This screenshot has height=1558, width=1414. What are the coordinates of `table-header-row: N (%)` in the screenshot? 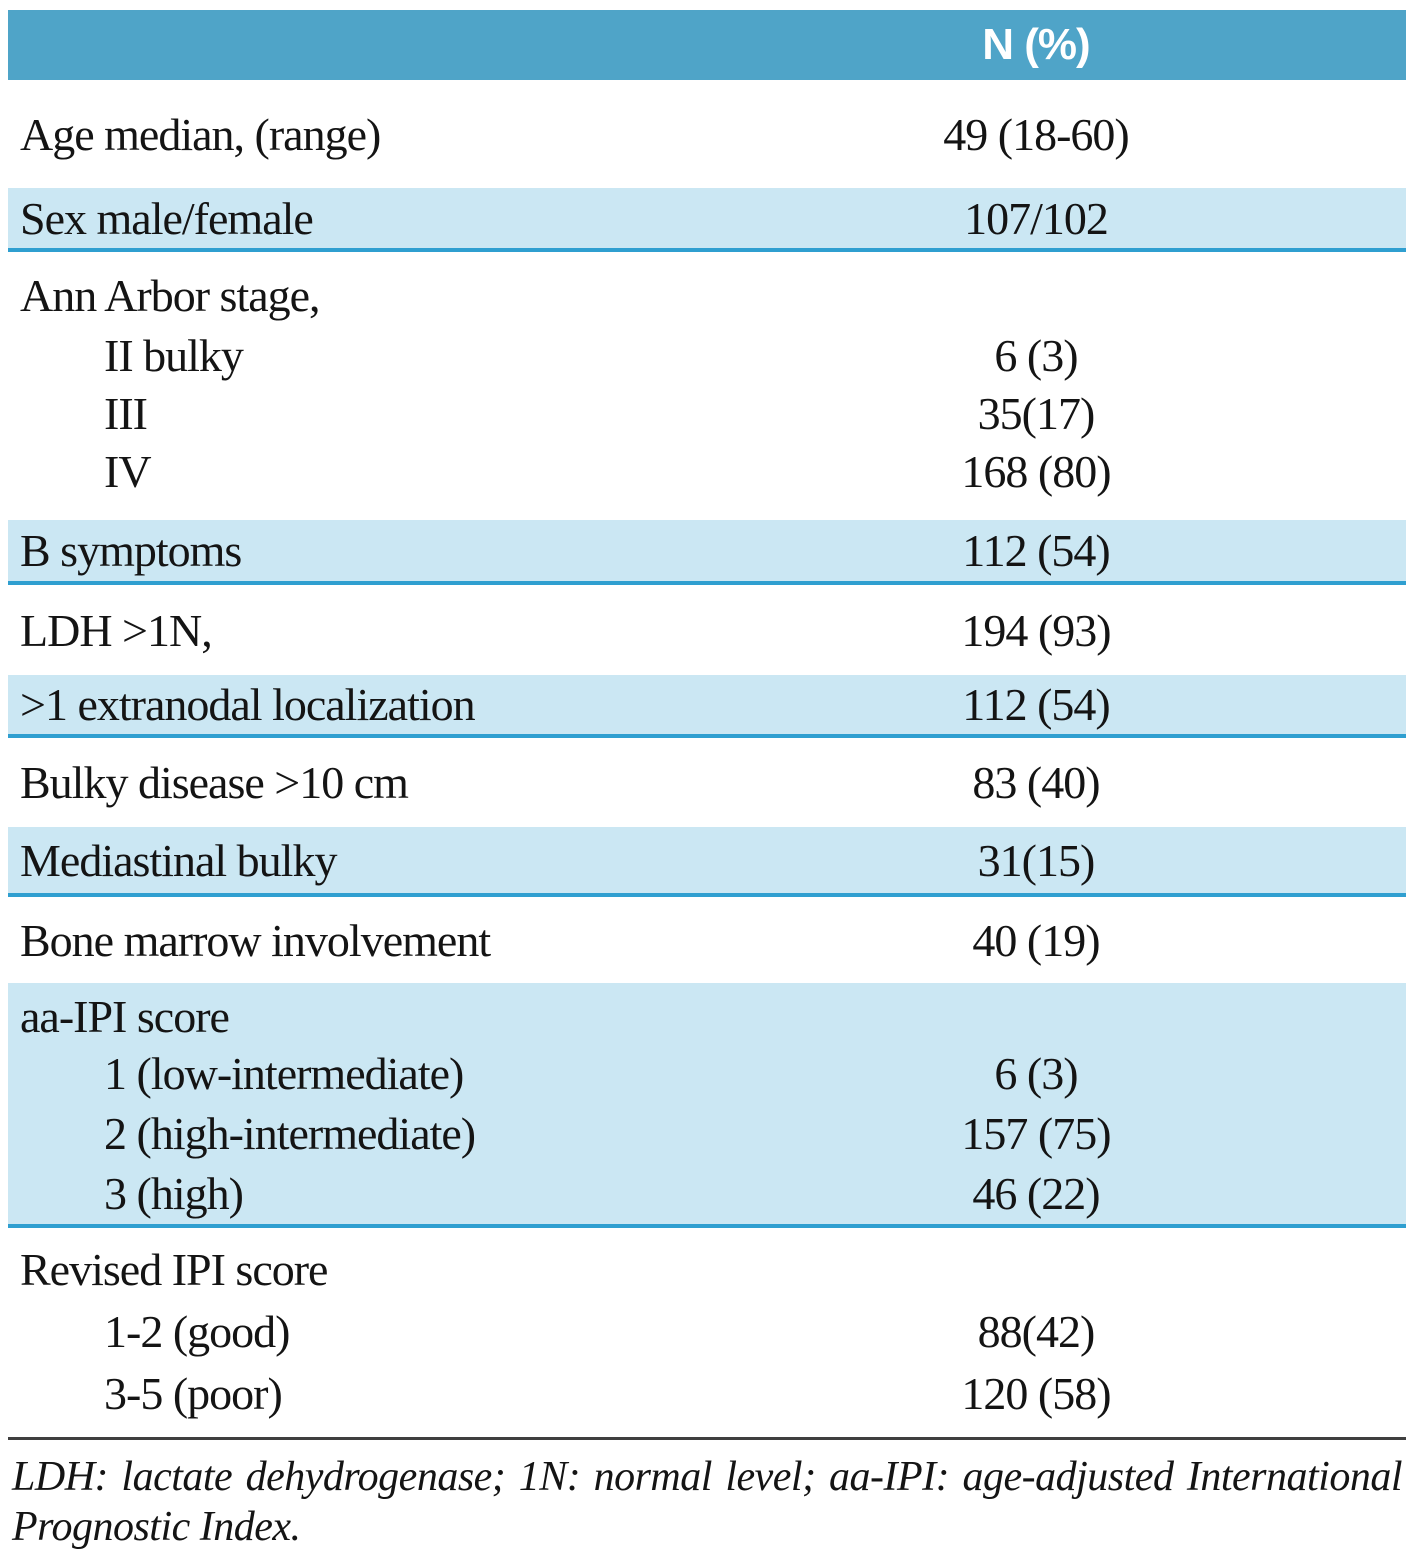 It's located at (707, 45).